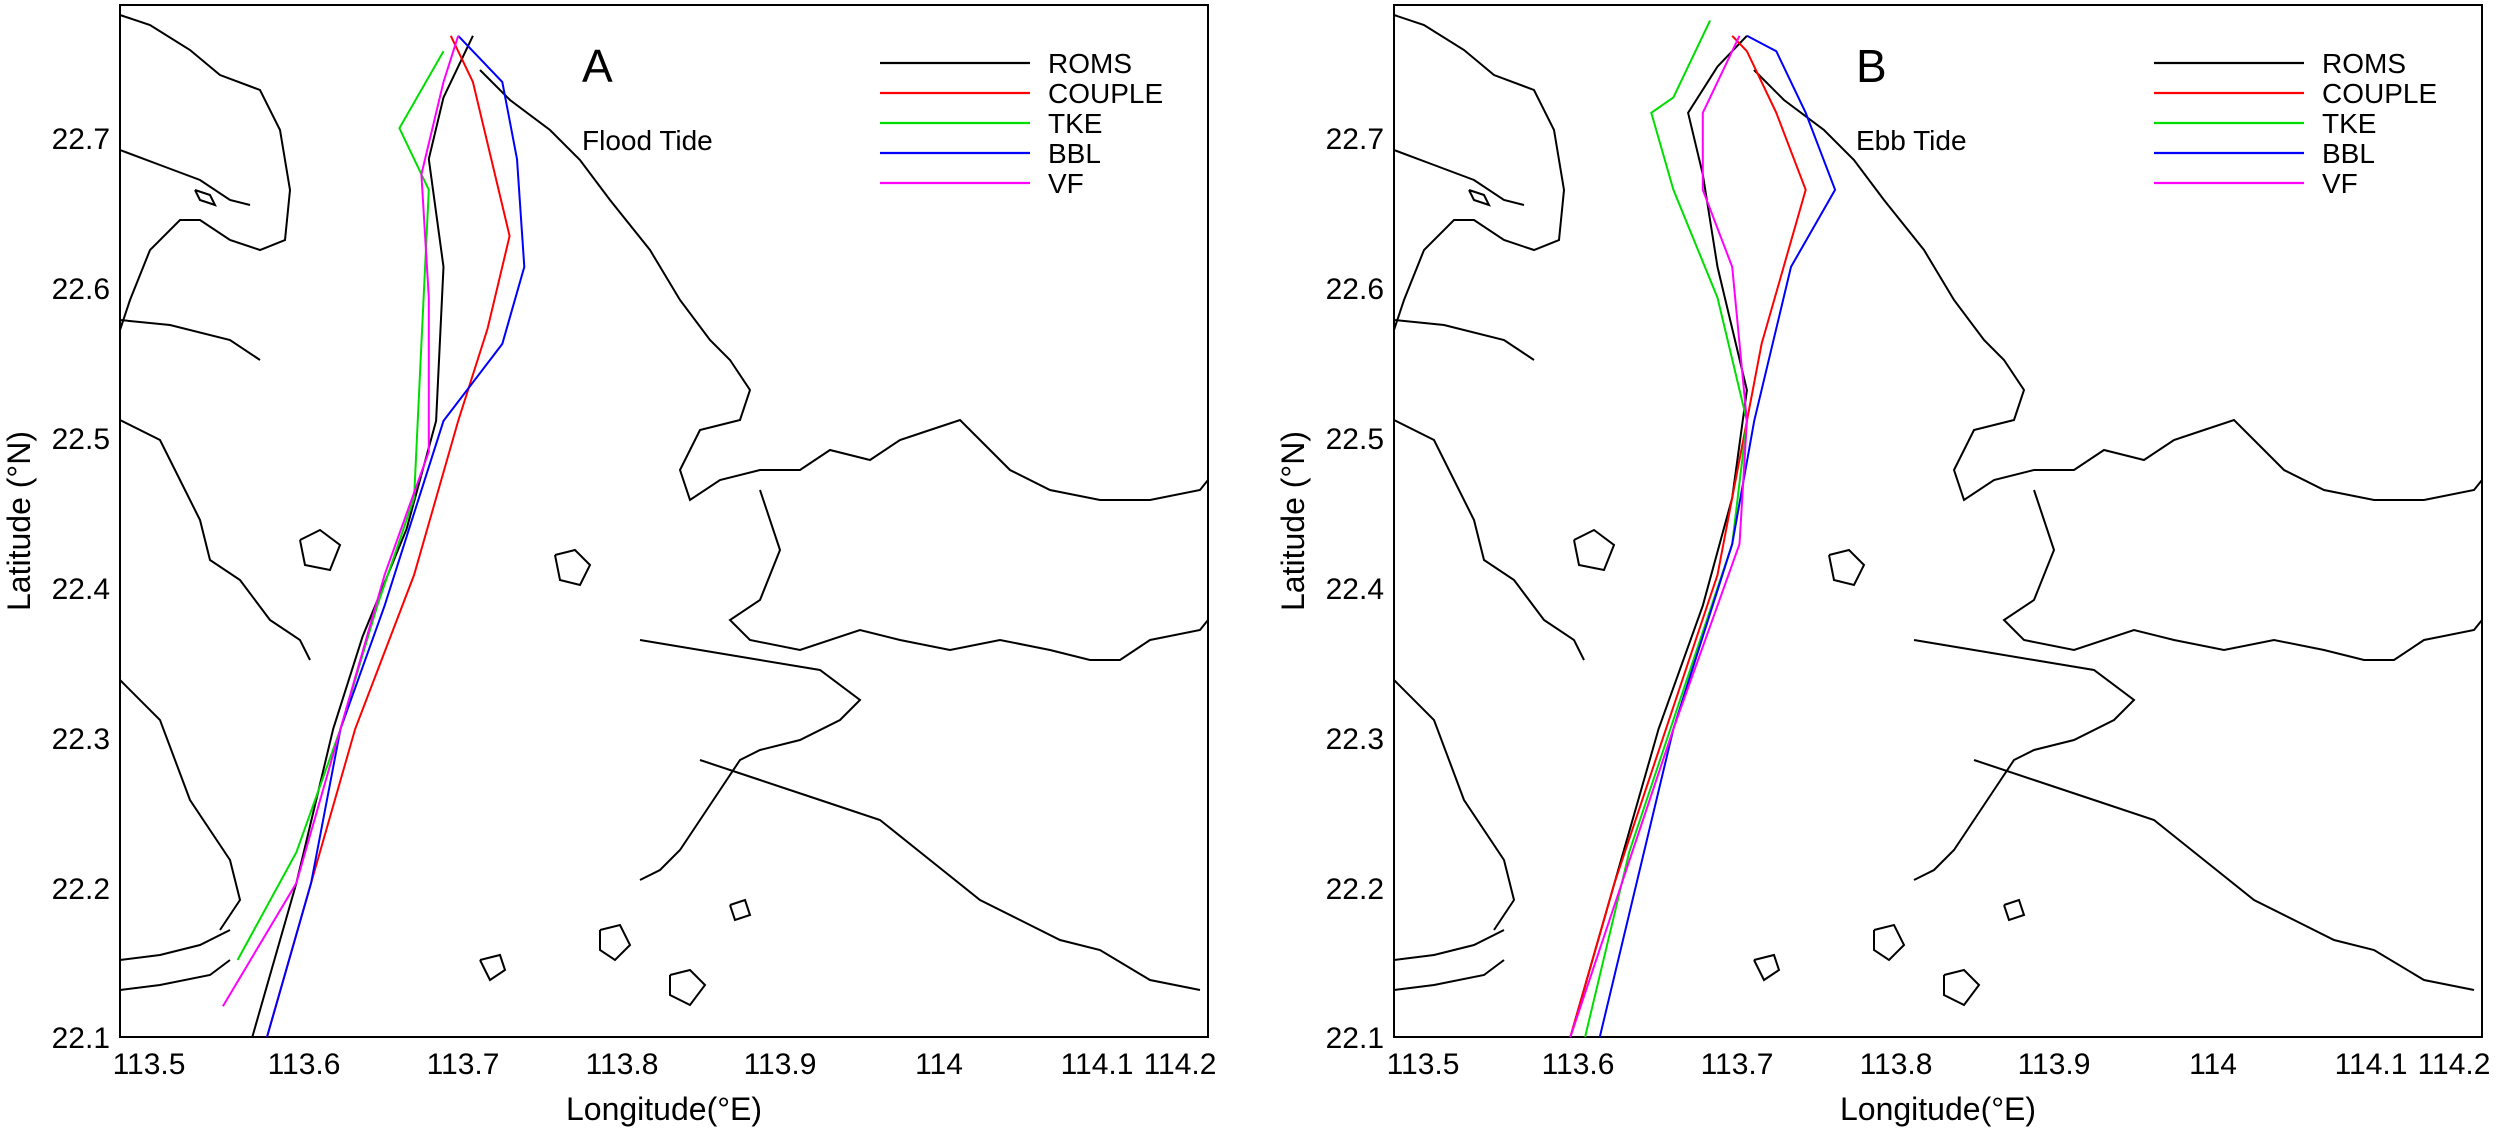  I want to click on panel-a-label: A, so click(597, 66).